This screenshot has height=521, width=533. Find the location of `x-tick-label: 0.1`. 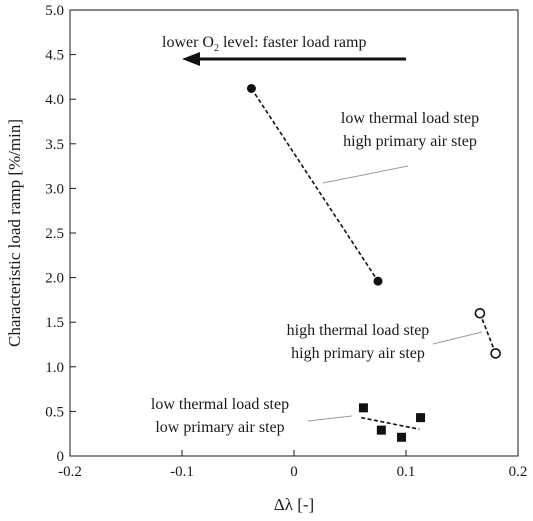

x-tick-label: 0.1 is located at coordinates (406, 472).